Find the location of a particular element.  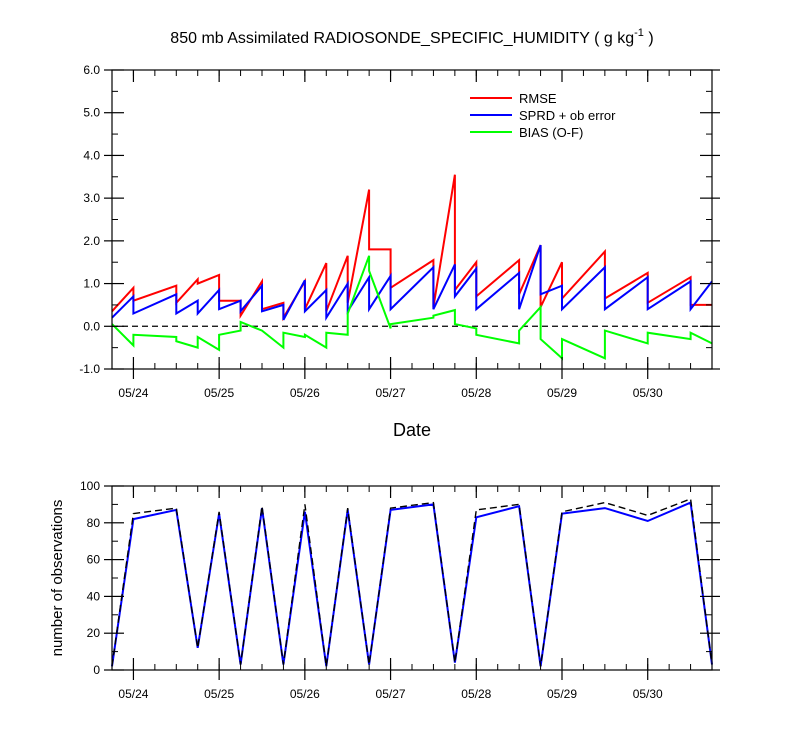

top-y-tick-label: 6.0 is located at coordinates (91, 70).